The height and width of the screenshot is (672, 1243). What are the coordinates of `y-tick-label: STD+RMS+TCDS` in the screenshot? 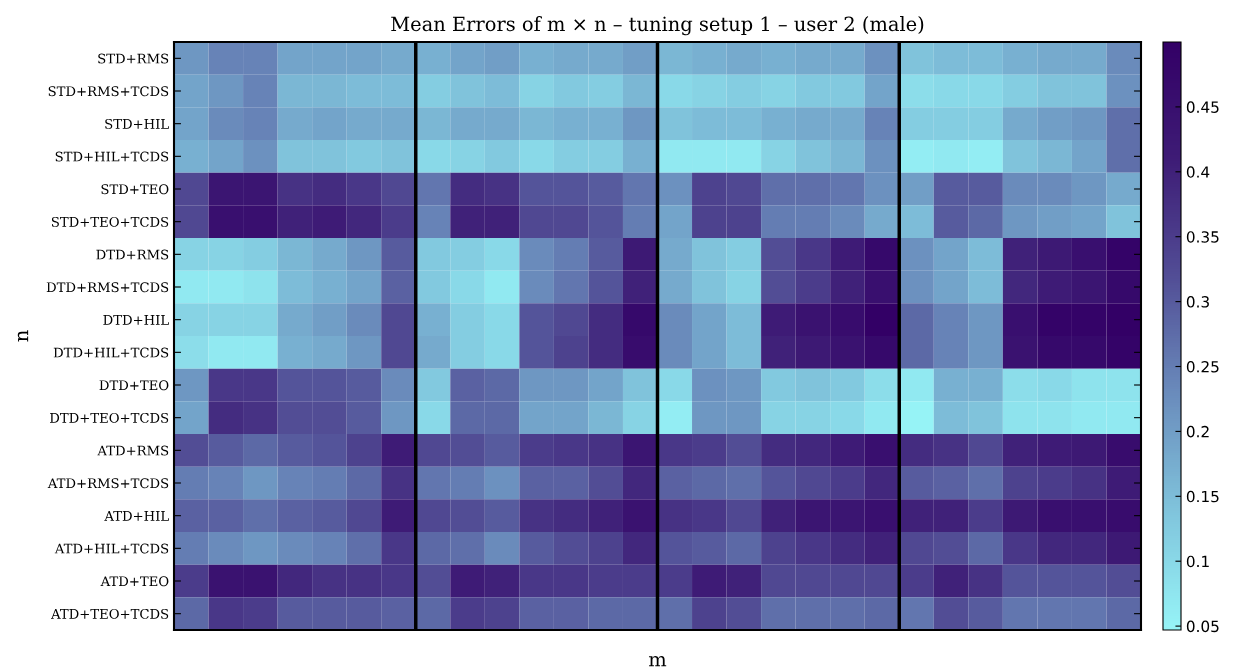 It's located at (108, 91).